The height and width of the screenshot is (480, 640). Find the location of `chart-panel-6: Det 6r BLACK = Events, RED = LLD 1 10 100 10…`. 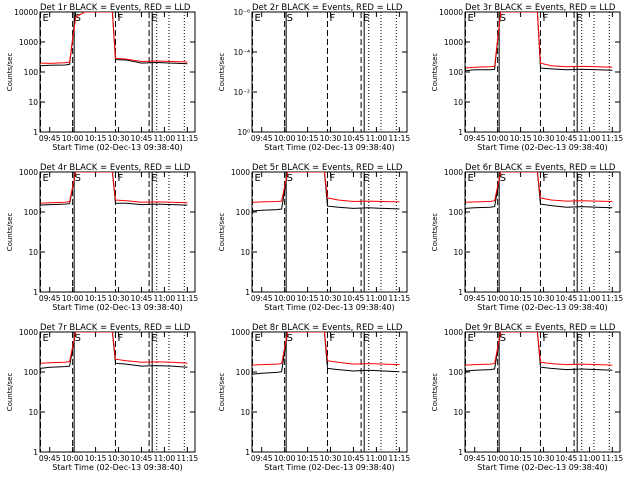

chart-panel-6: Det 6r BLACK = Events, RED = LLD 1 10 100 10… is located at coordinates (527, 237).